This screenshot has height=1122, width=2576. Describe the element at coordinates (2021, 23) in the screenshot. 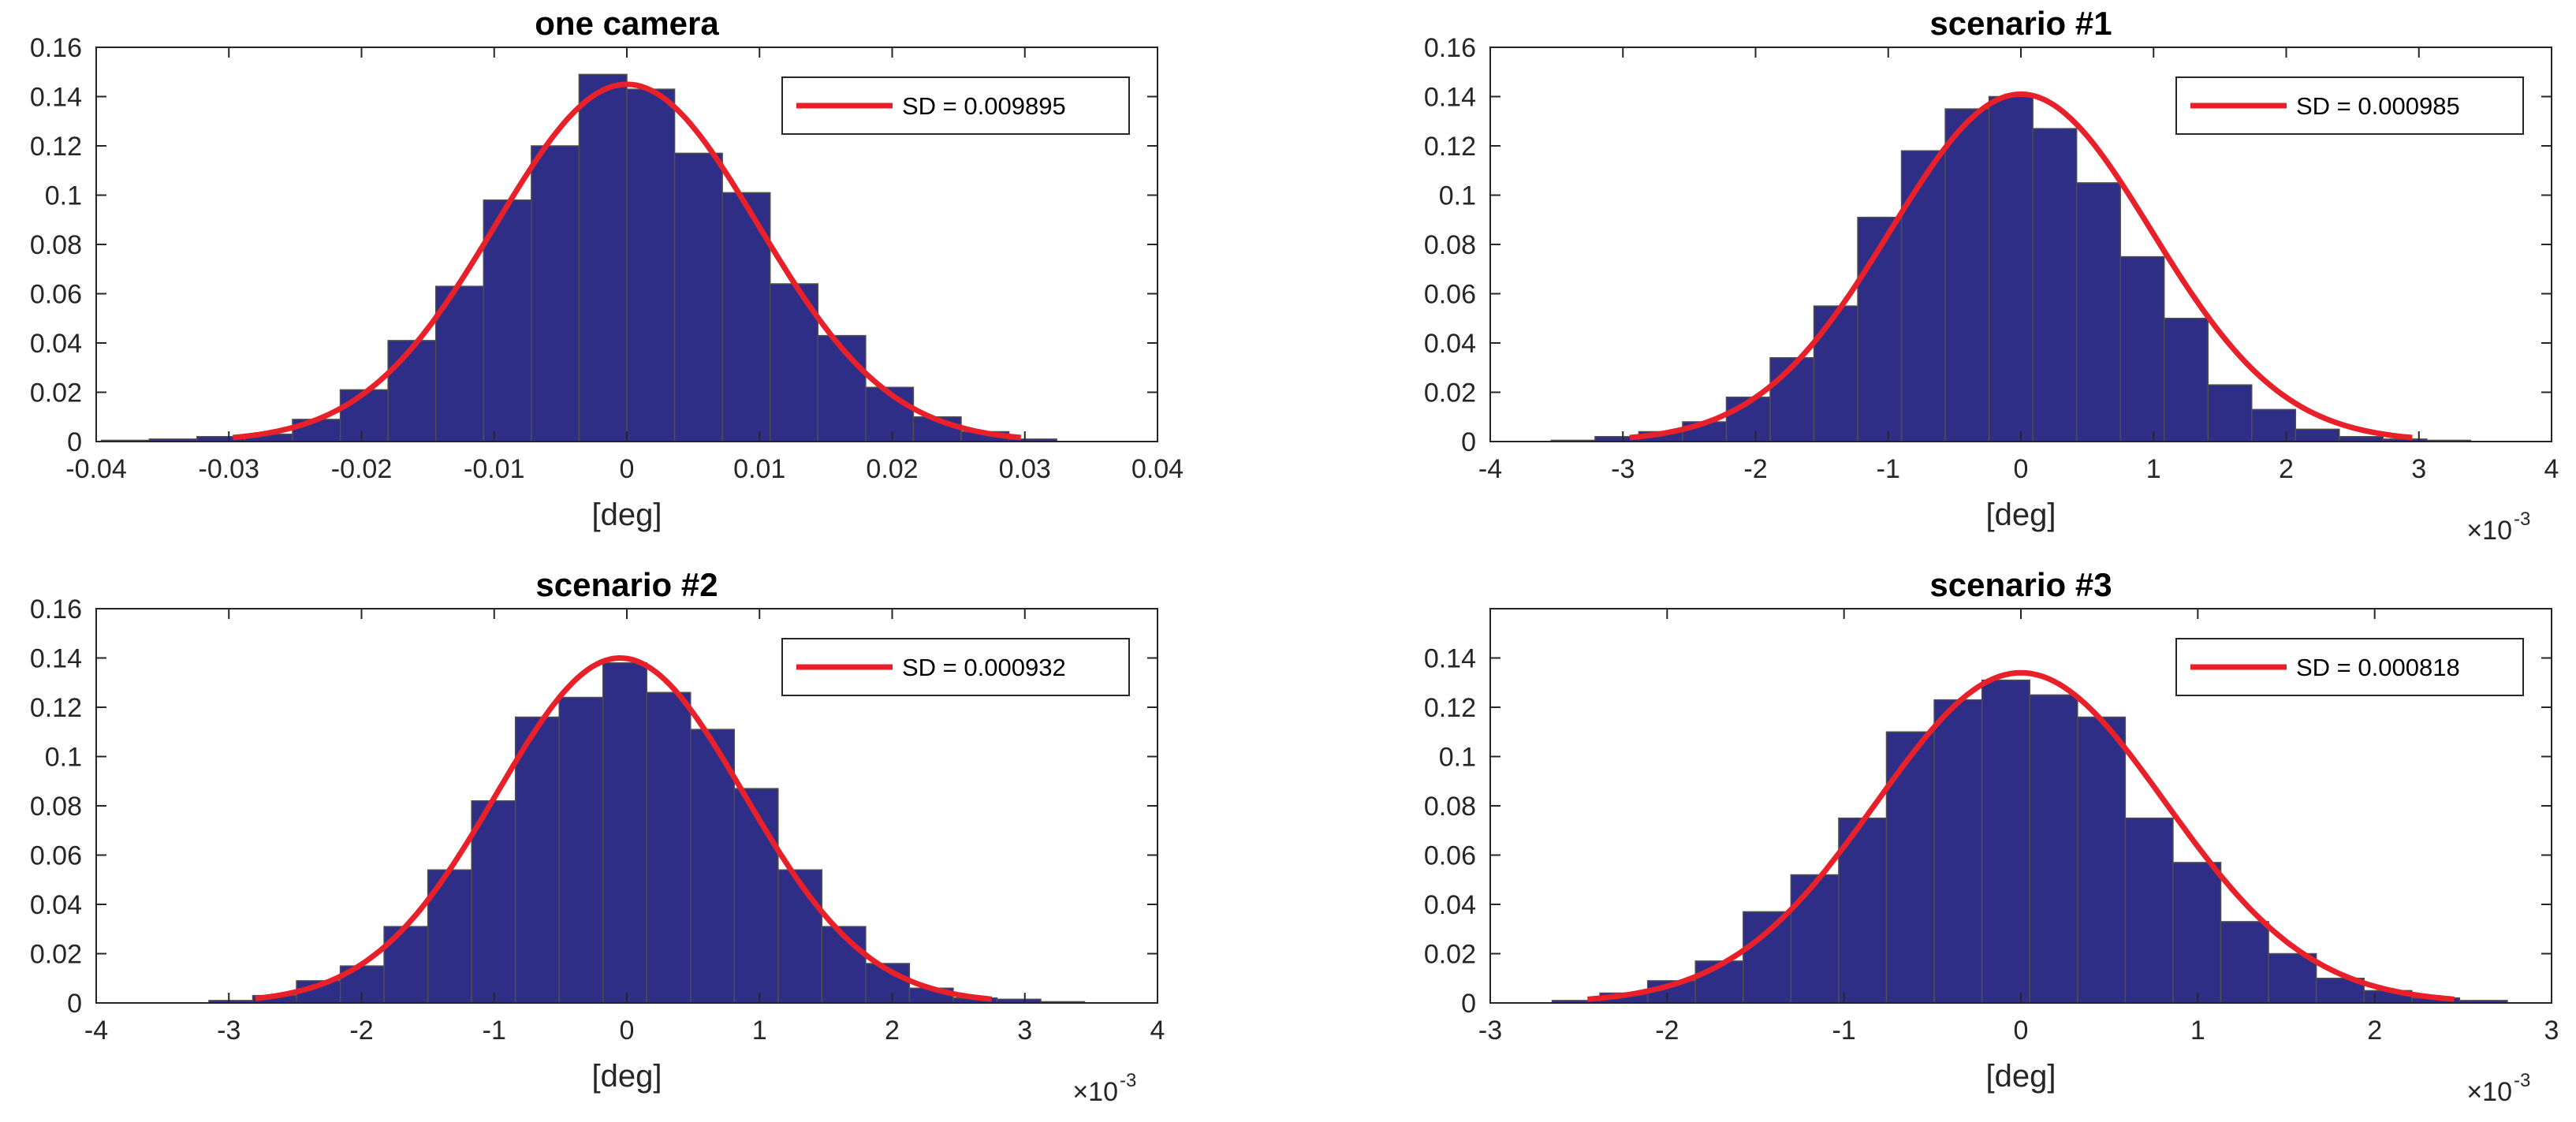

I see `chart-title: scenario #1` at that location.